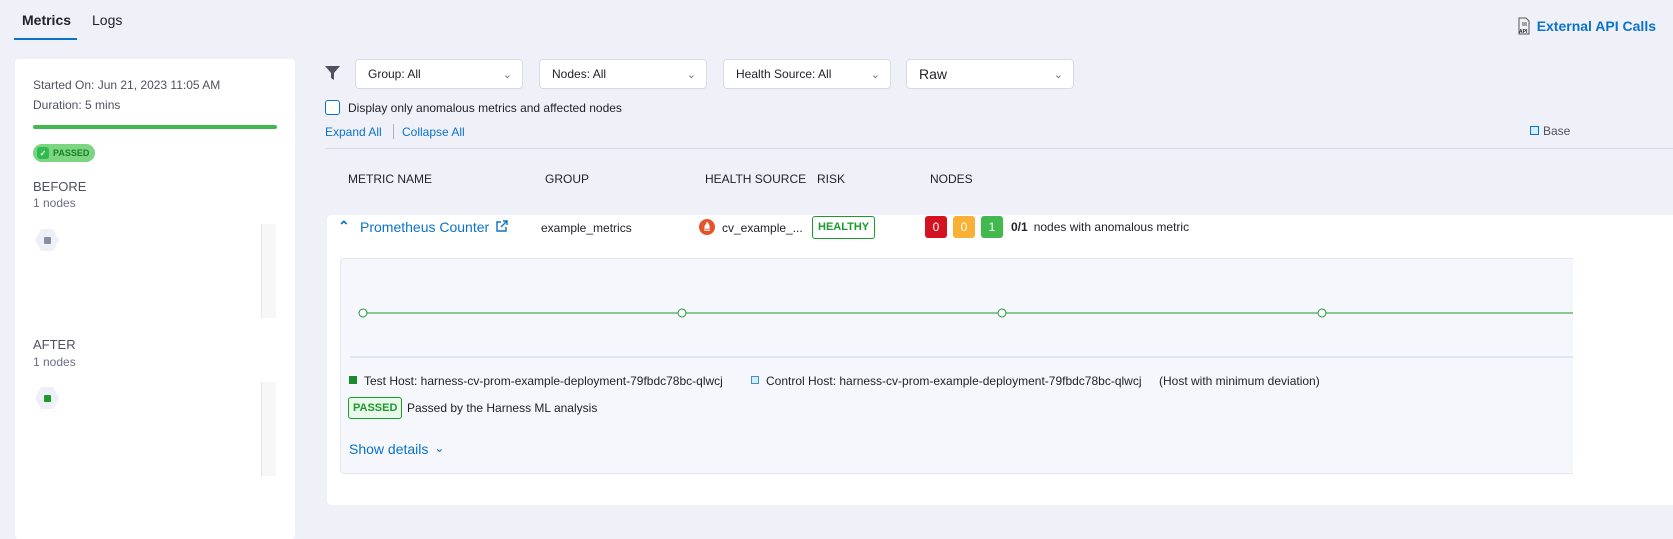 The height and width of the screenshot is (539, 1673). Describe the element at coordinates (43, 153) in the screenshot. I see `check-icon: ✓` at that location.